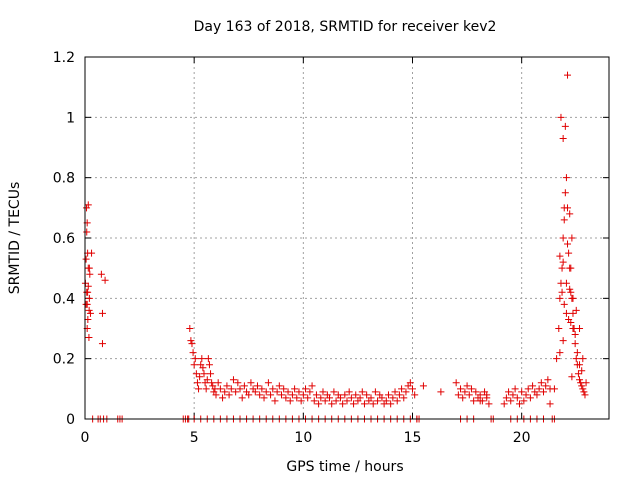 This screenshot has width=640, height=480. I want to click on y-tick-label: 0, so click(70, 420).